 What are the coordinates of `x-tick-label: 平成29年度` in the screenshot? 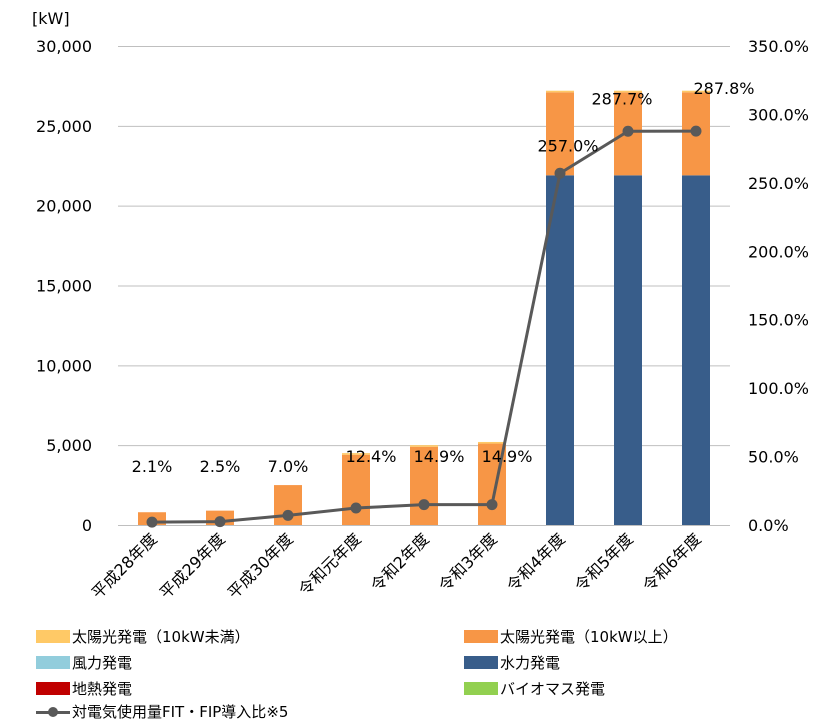 It's located at (192, 565).